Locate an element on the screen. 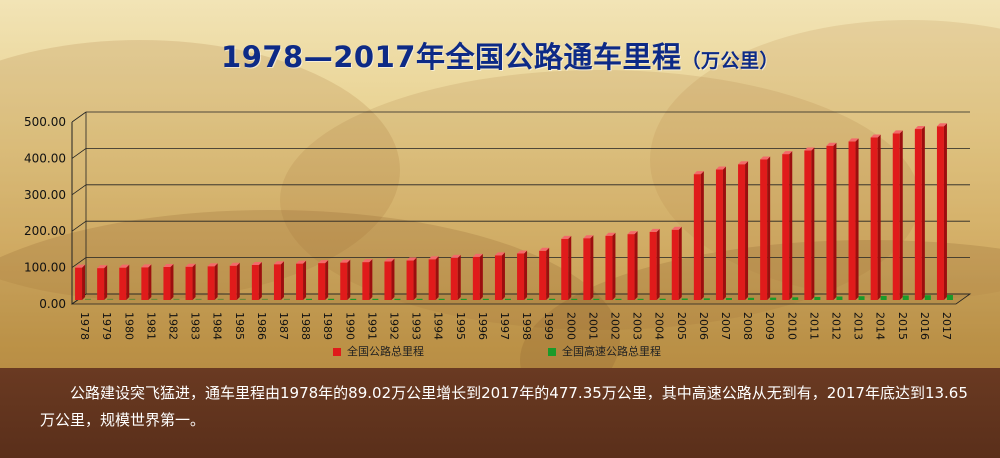 Image resolution: width=1000 pixels, height=458 pixels. x-tick-label: 1991 is located at coordinates (371, 326).